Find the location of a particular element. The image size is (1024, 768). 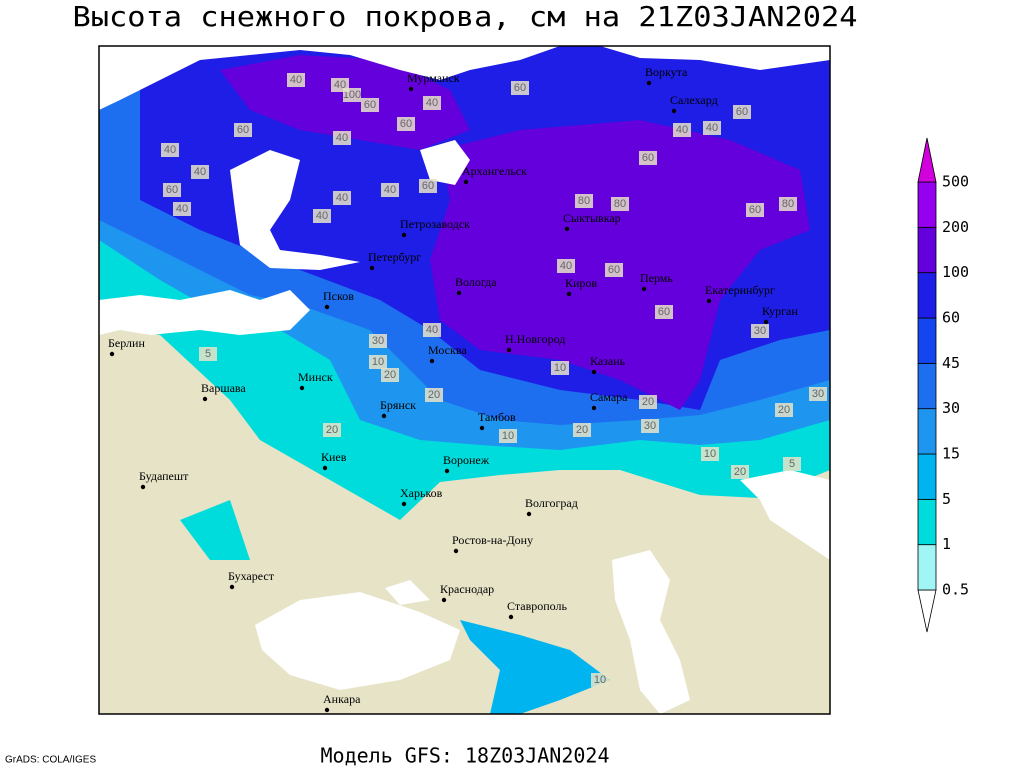

city-label: Пермь is located at coordinates (656, 278).